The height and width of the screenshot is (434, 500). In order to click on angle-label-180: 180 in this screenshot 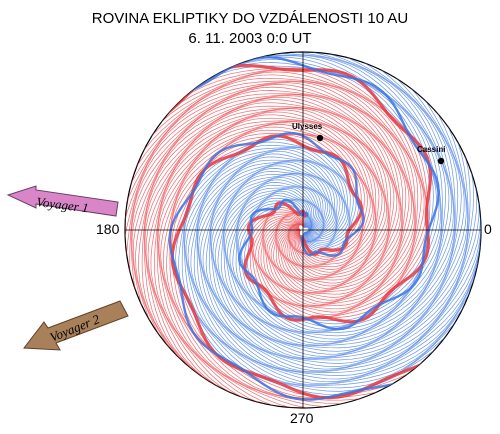, I will do `click(108, 229)`.